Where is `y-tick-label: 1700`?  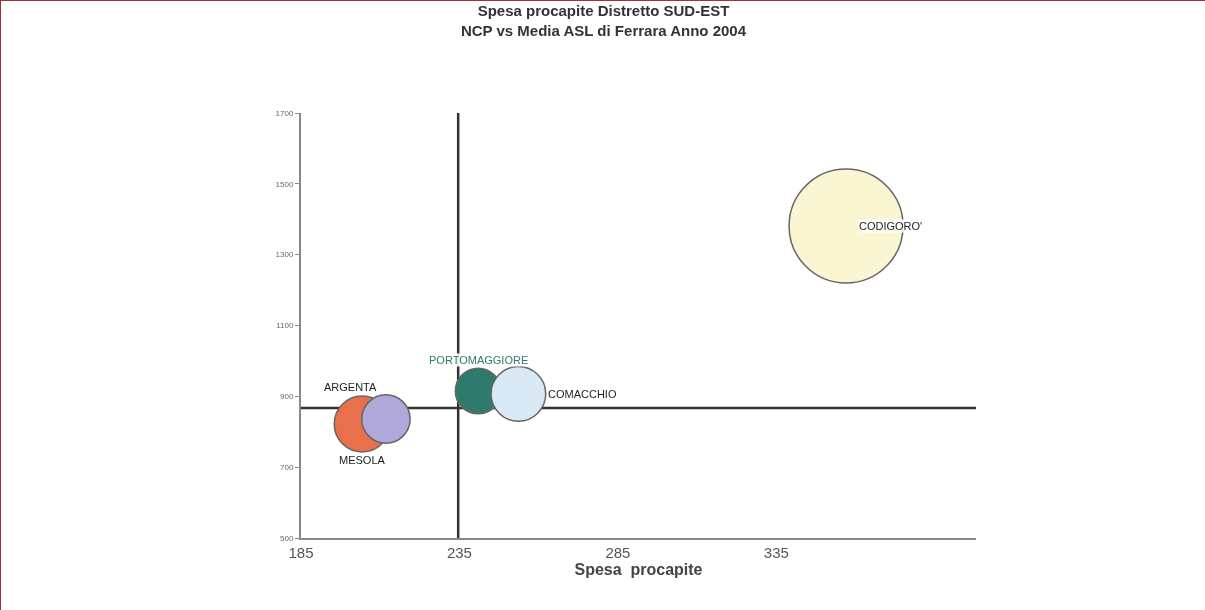
y-tick-label: 1700 is located at coordinates (284, 113).